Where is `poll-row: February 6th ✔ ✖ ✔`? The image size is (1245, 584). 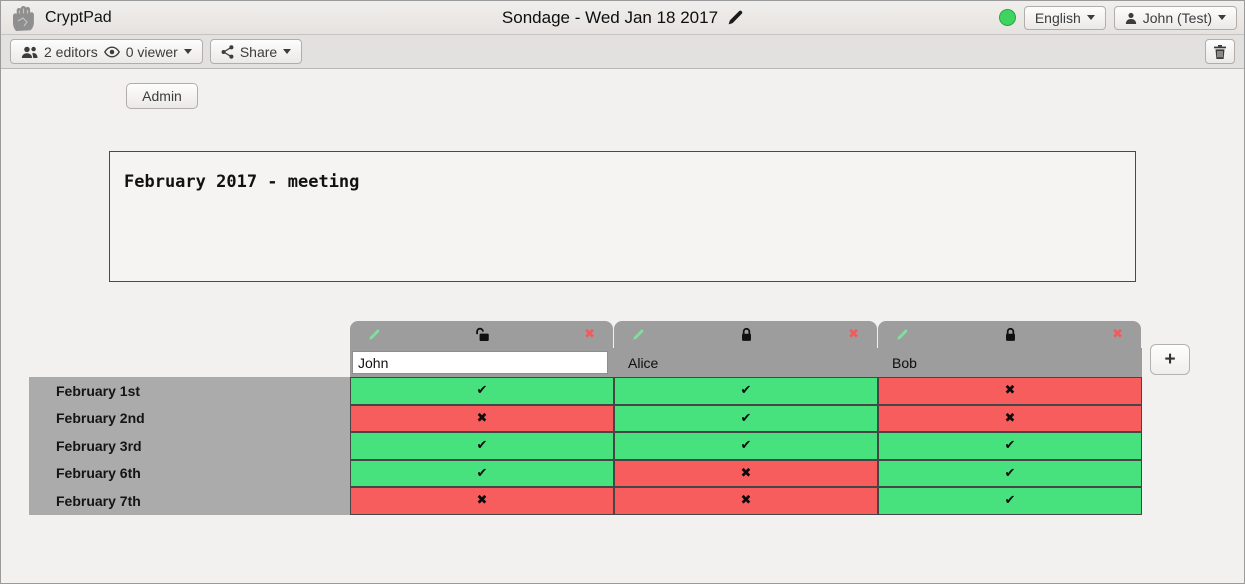 poll-row: February 6th ✔ ✖ ✔ is located at coordinates (619, 473).